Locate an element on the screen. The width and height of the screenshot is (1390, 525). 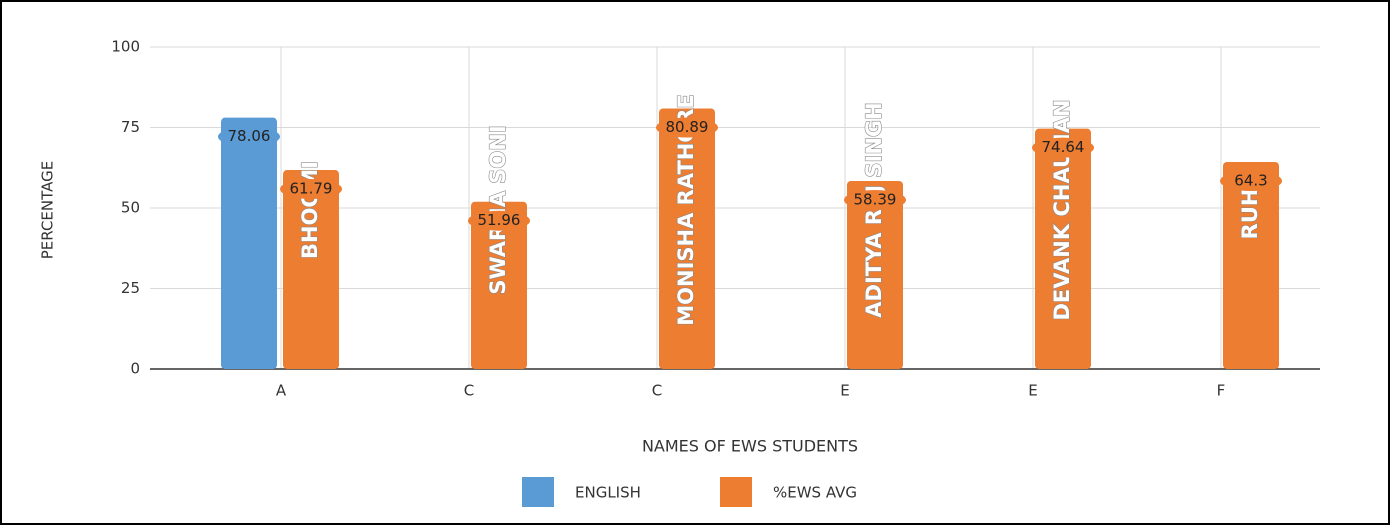
y-tick-label: 50 is located at coordinates (130, 208).